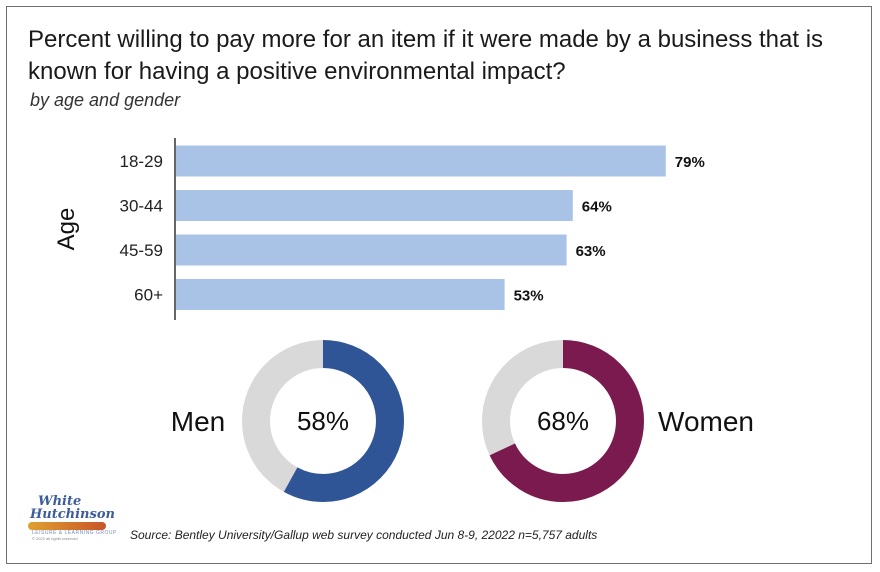 This screenshot has width=880, height=572. Describe the element at coordinates (706, 421) in the screenshot. I see `women-donut-label: Women` at that location.